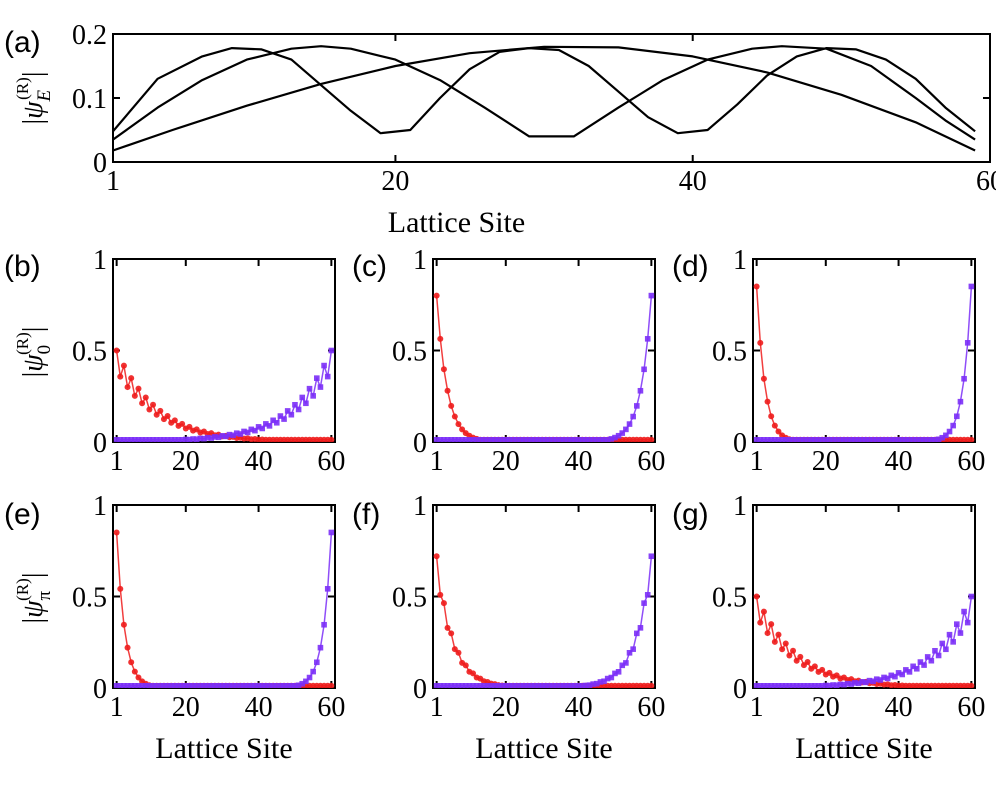 The image size is (996, 796). Describe the element at coordinates (22, 514) in the screenshot. I see `panel-label: (e)` at that location.